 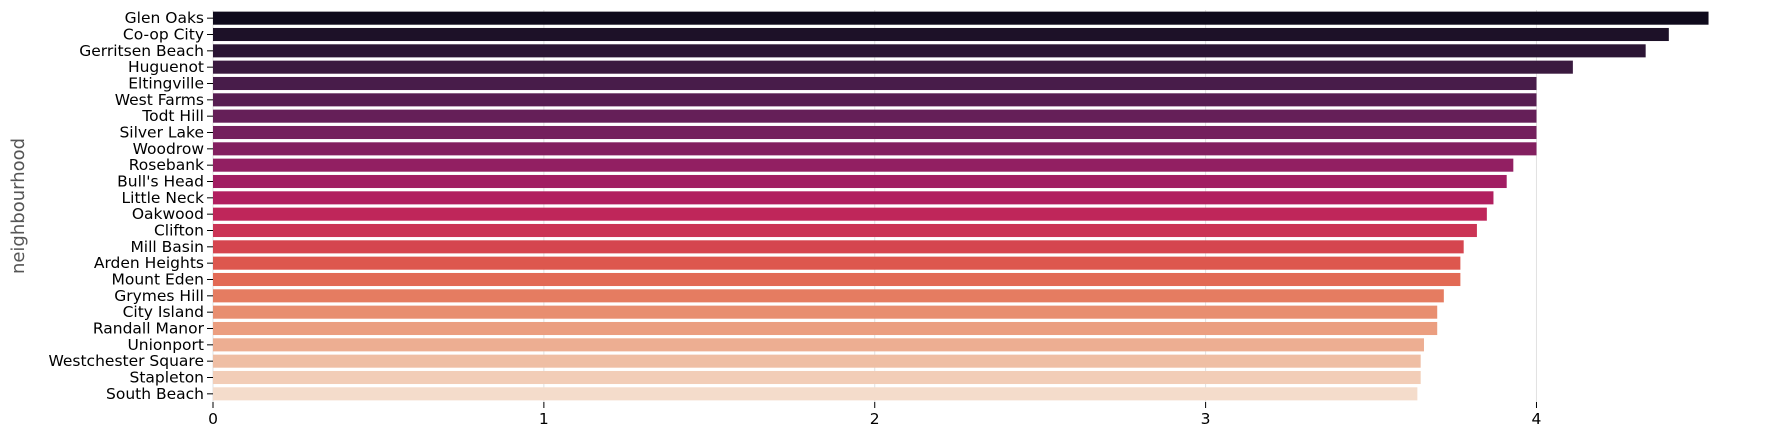 I want to click on y-tick-label: Huguenot, so click(x=166, y=67).